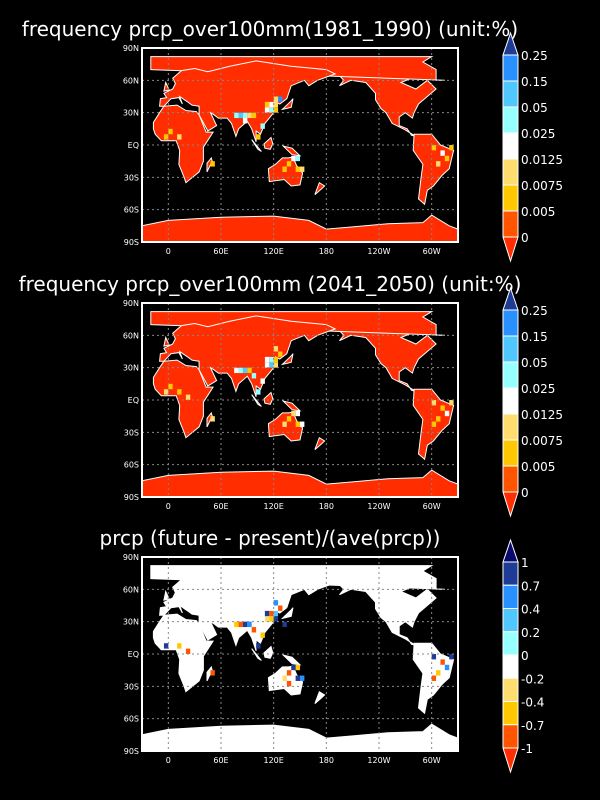  I want to click on colorbar-label: 0.2, so click(530, 633).